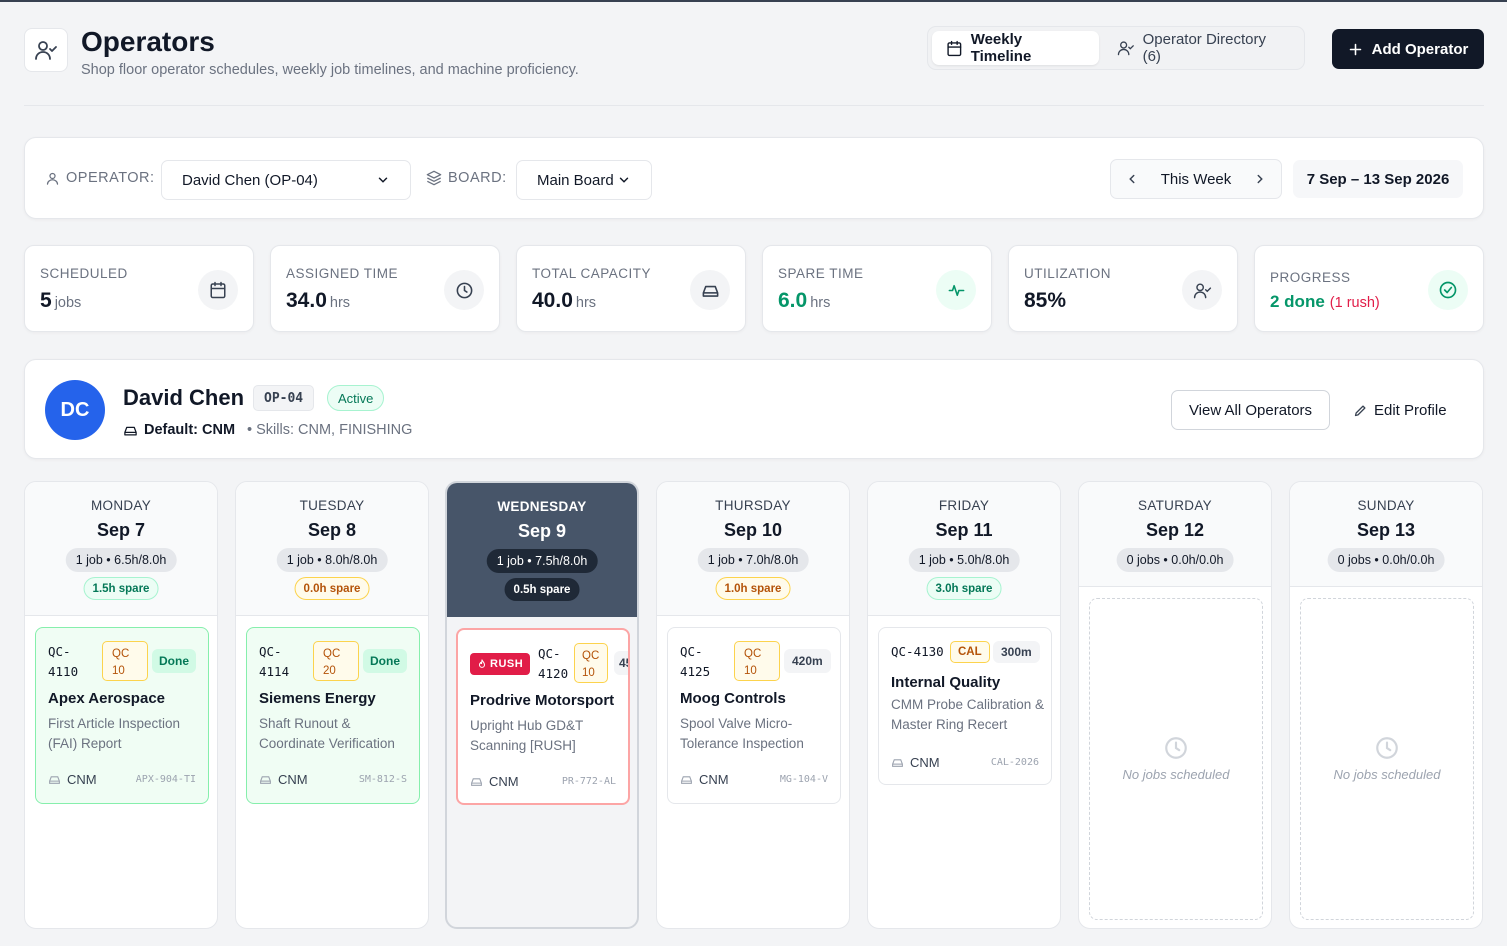 The width and height of the screenshot is (1507, 946). I want to click on status-badge: Active, so click(356, 398).